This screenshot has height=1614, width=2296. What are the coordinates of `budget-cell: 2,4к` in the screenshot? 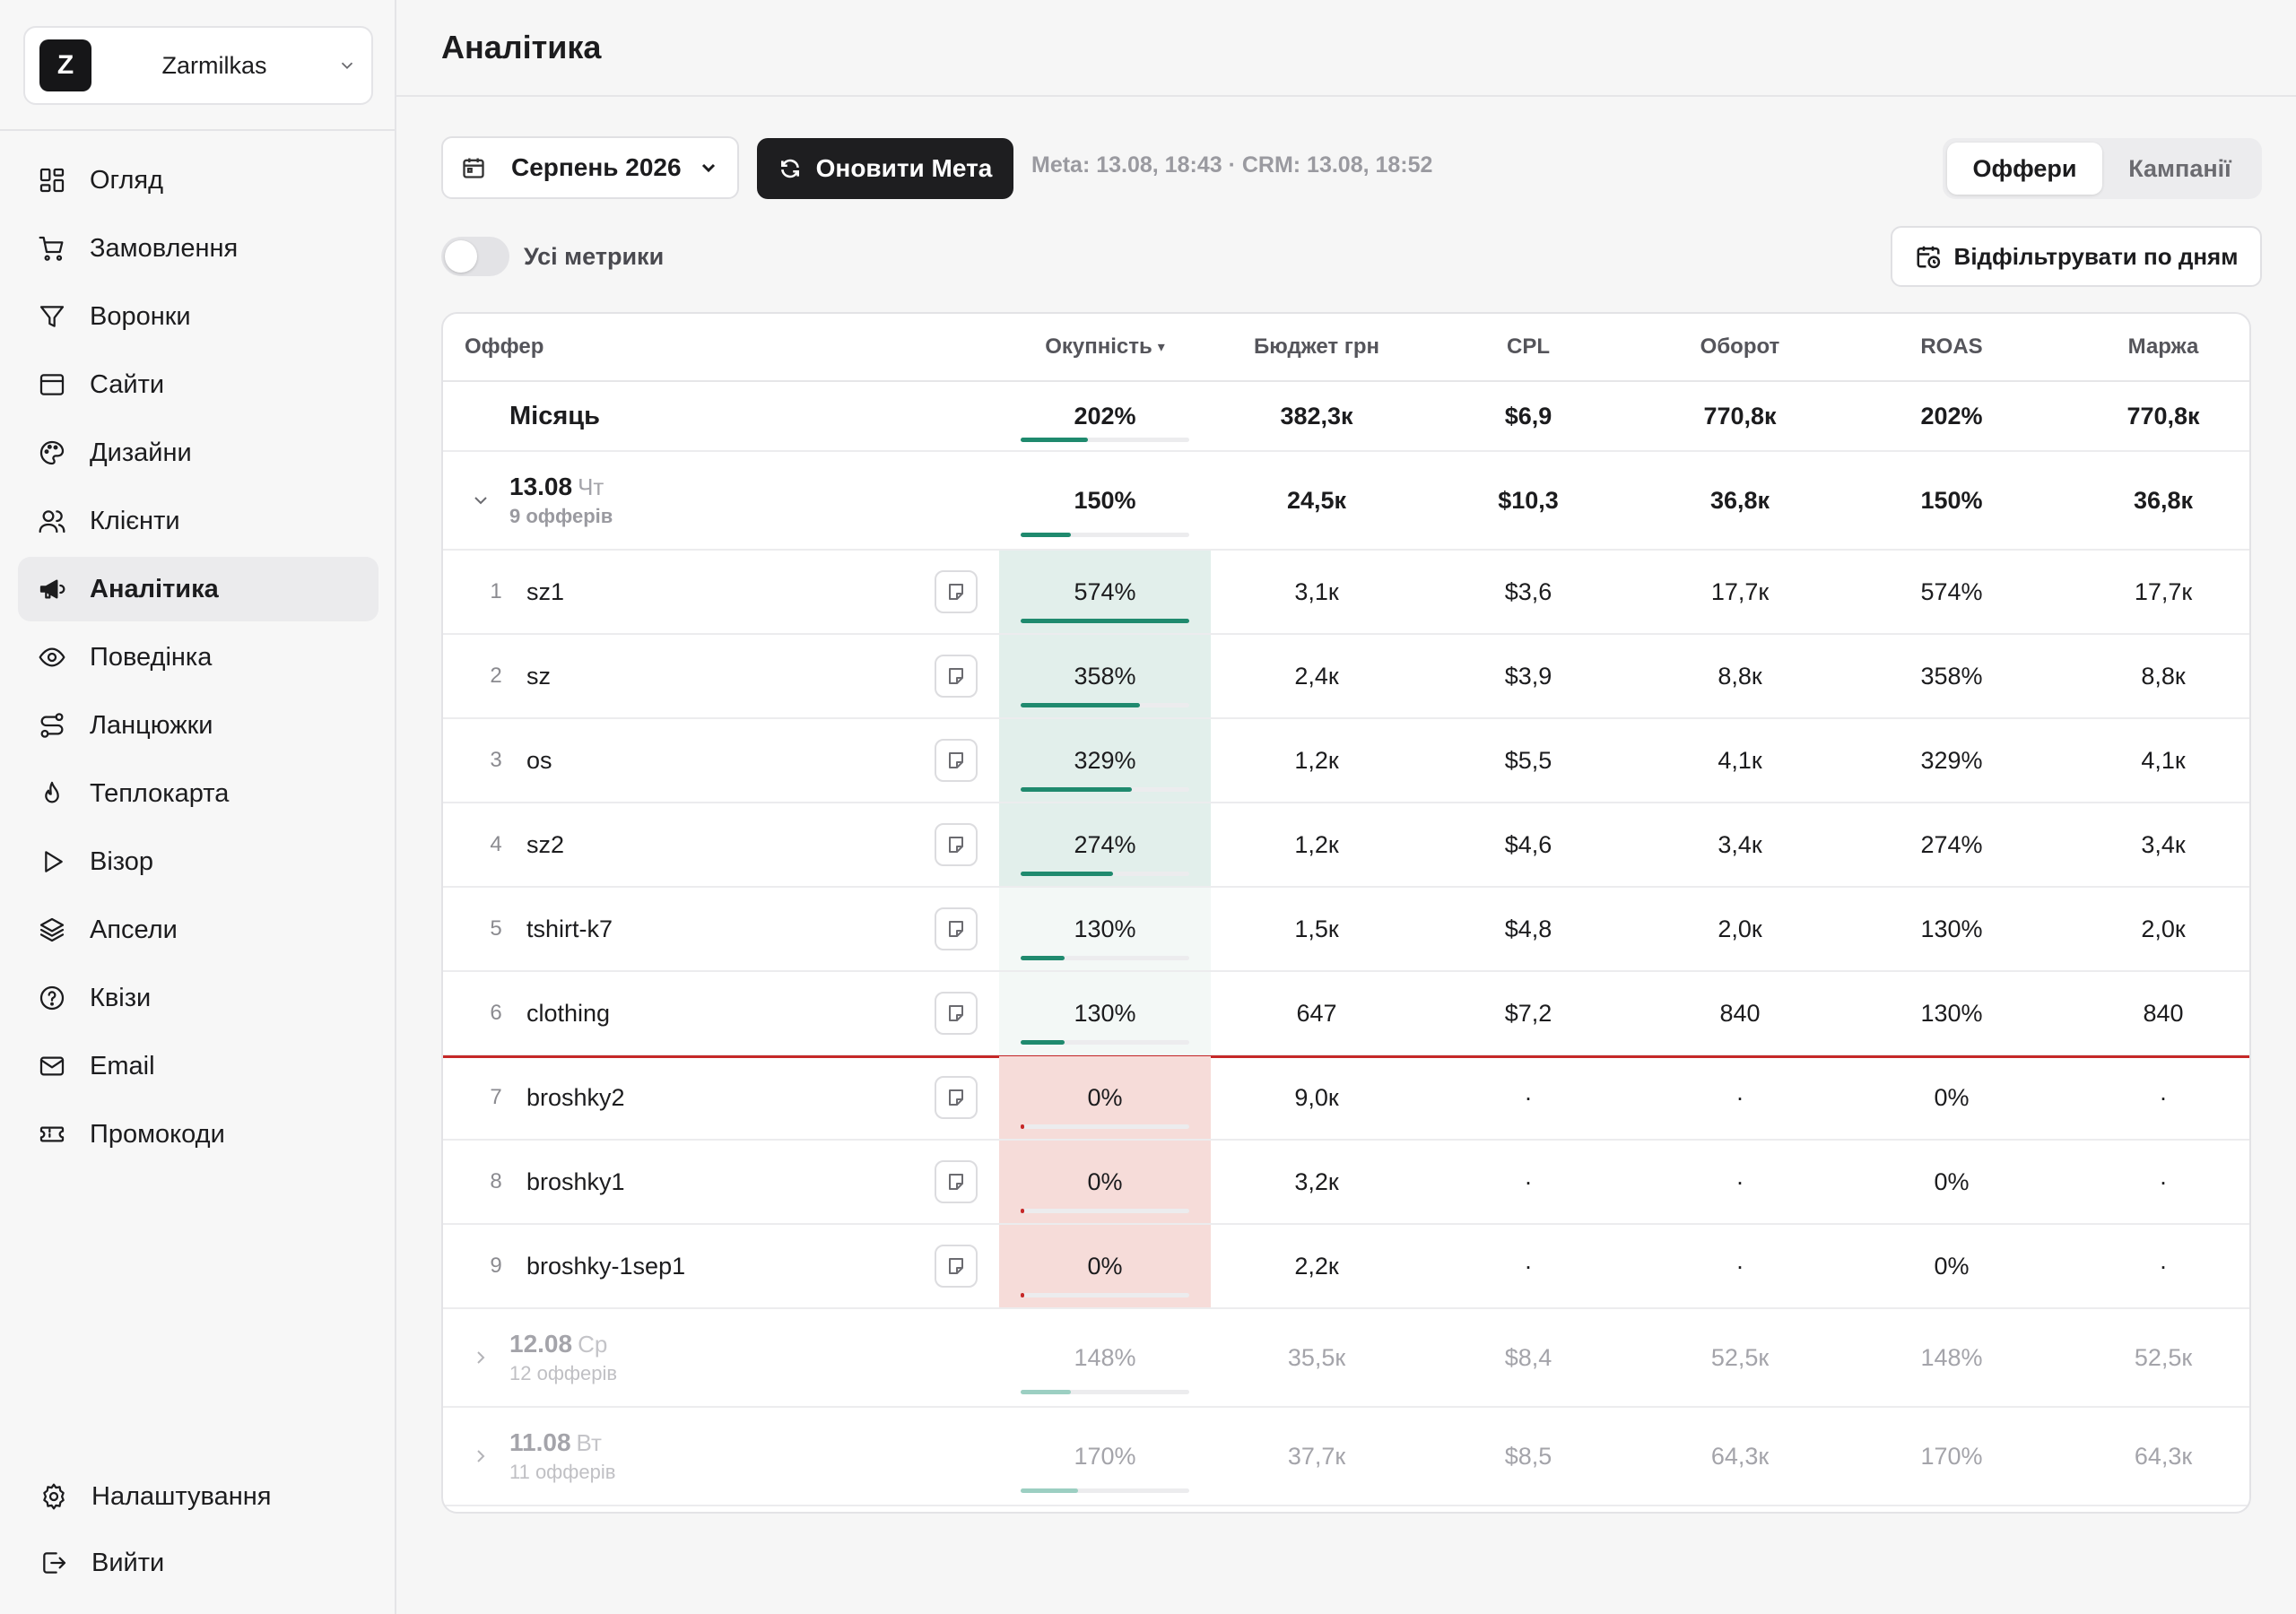 It's located at (1316, 676).